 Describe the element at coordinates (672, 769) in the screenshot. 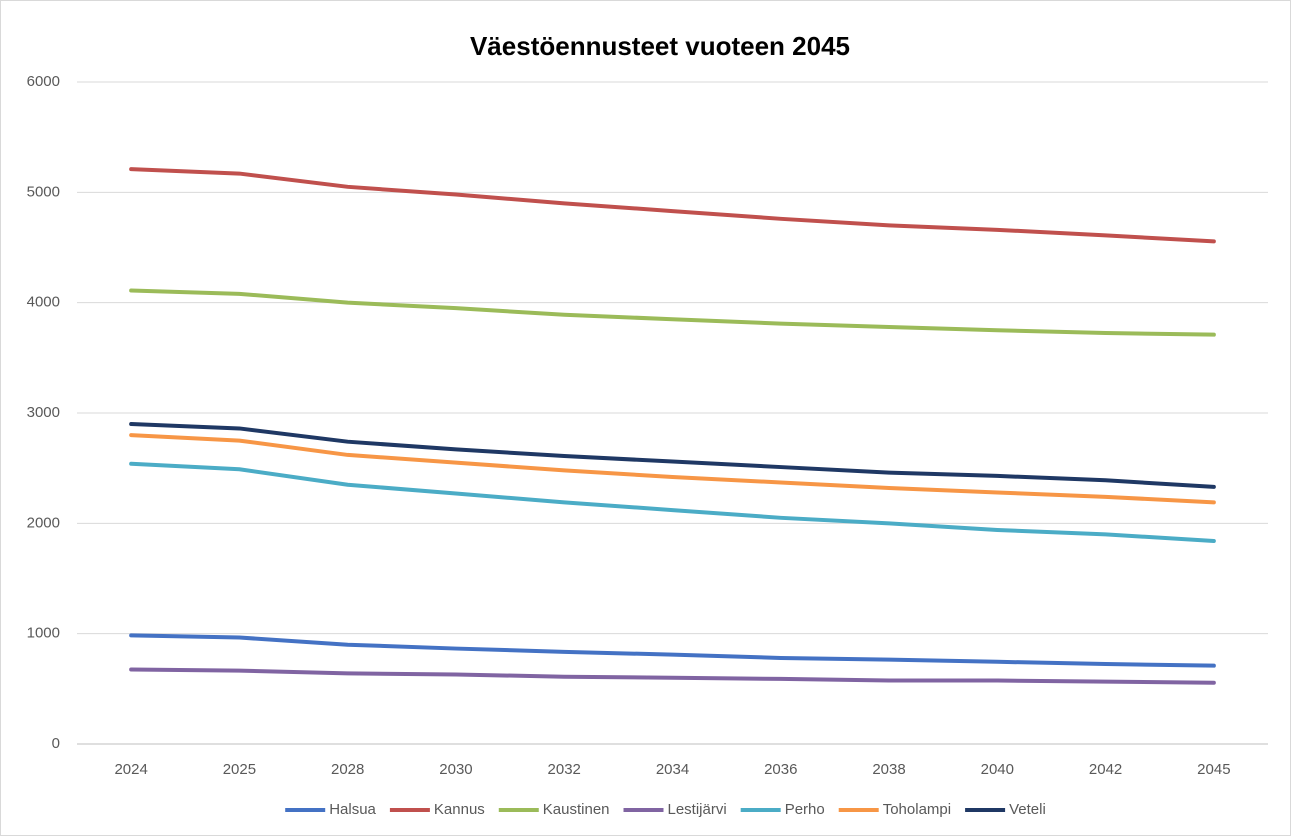

I see `x-tick-label: 2034` at that location.